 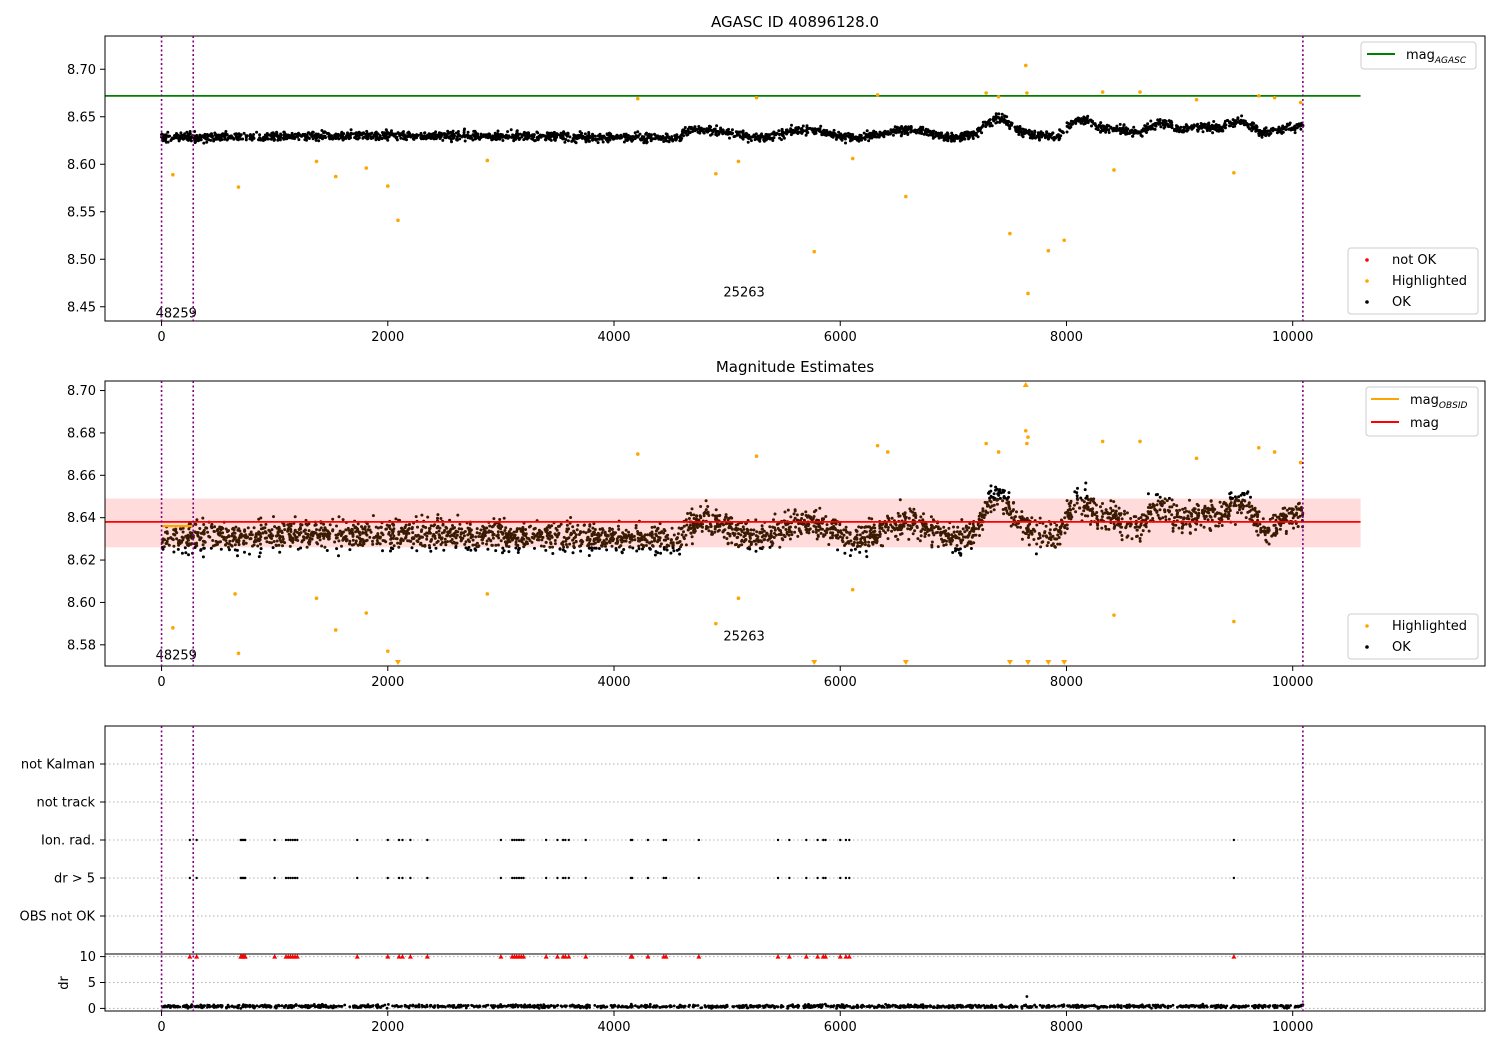 I want to click on y-tick-label: 8.50, so click(x=81, y=260).